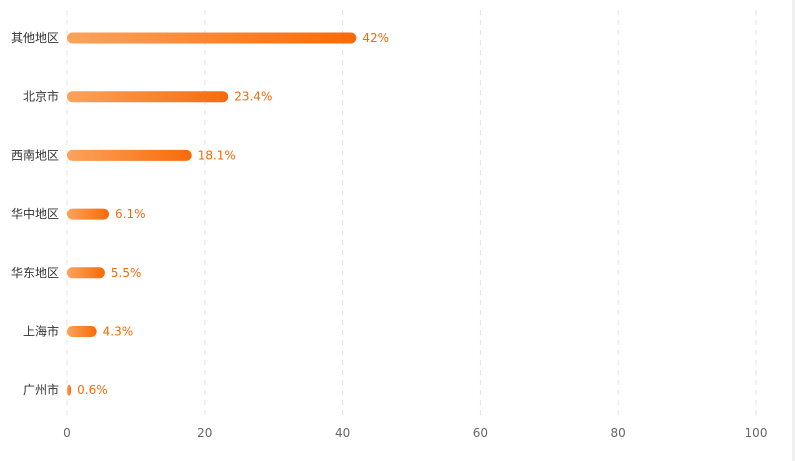 This screenshot has width=795, height=461. I want to click on category-label: 广州市, so click(41, 389).